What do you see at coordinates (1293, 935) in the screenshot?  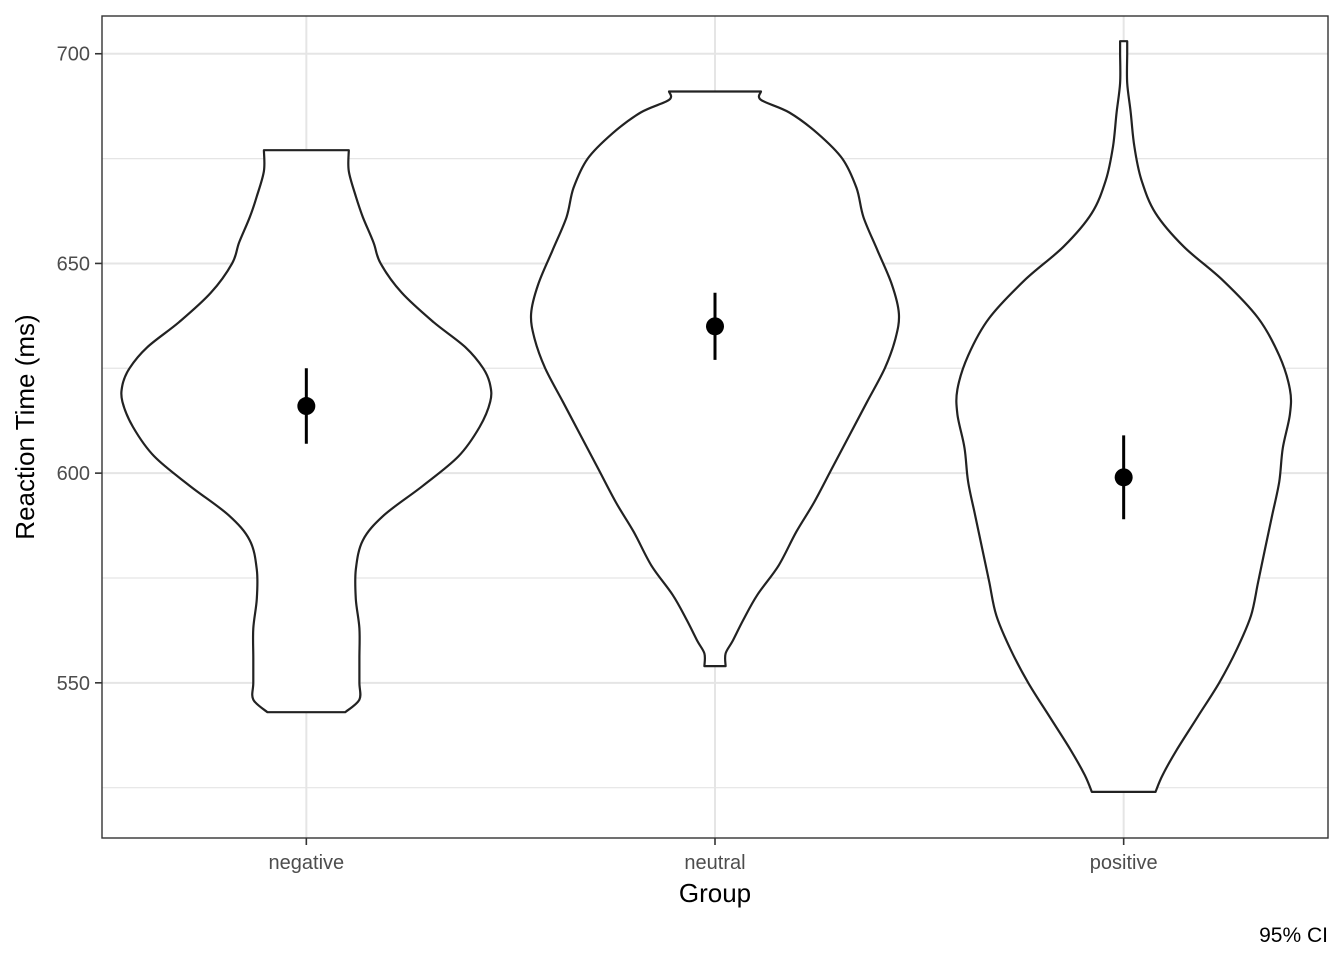 I see `chart-caption: 95% CI` at bounding box center [1293, 935].